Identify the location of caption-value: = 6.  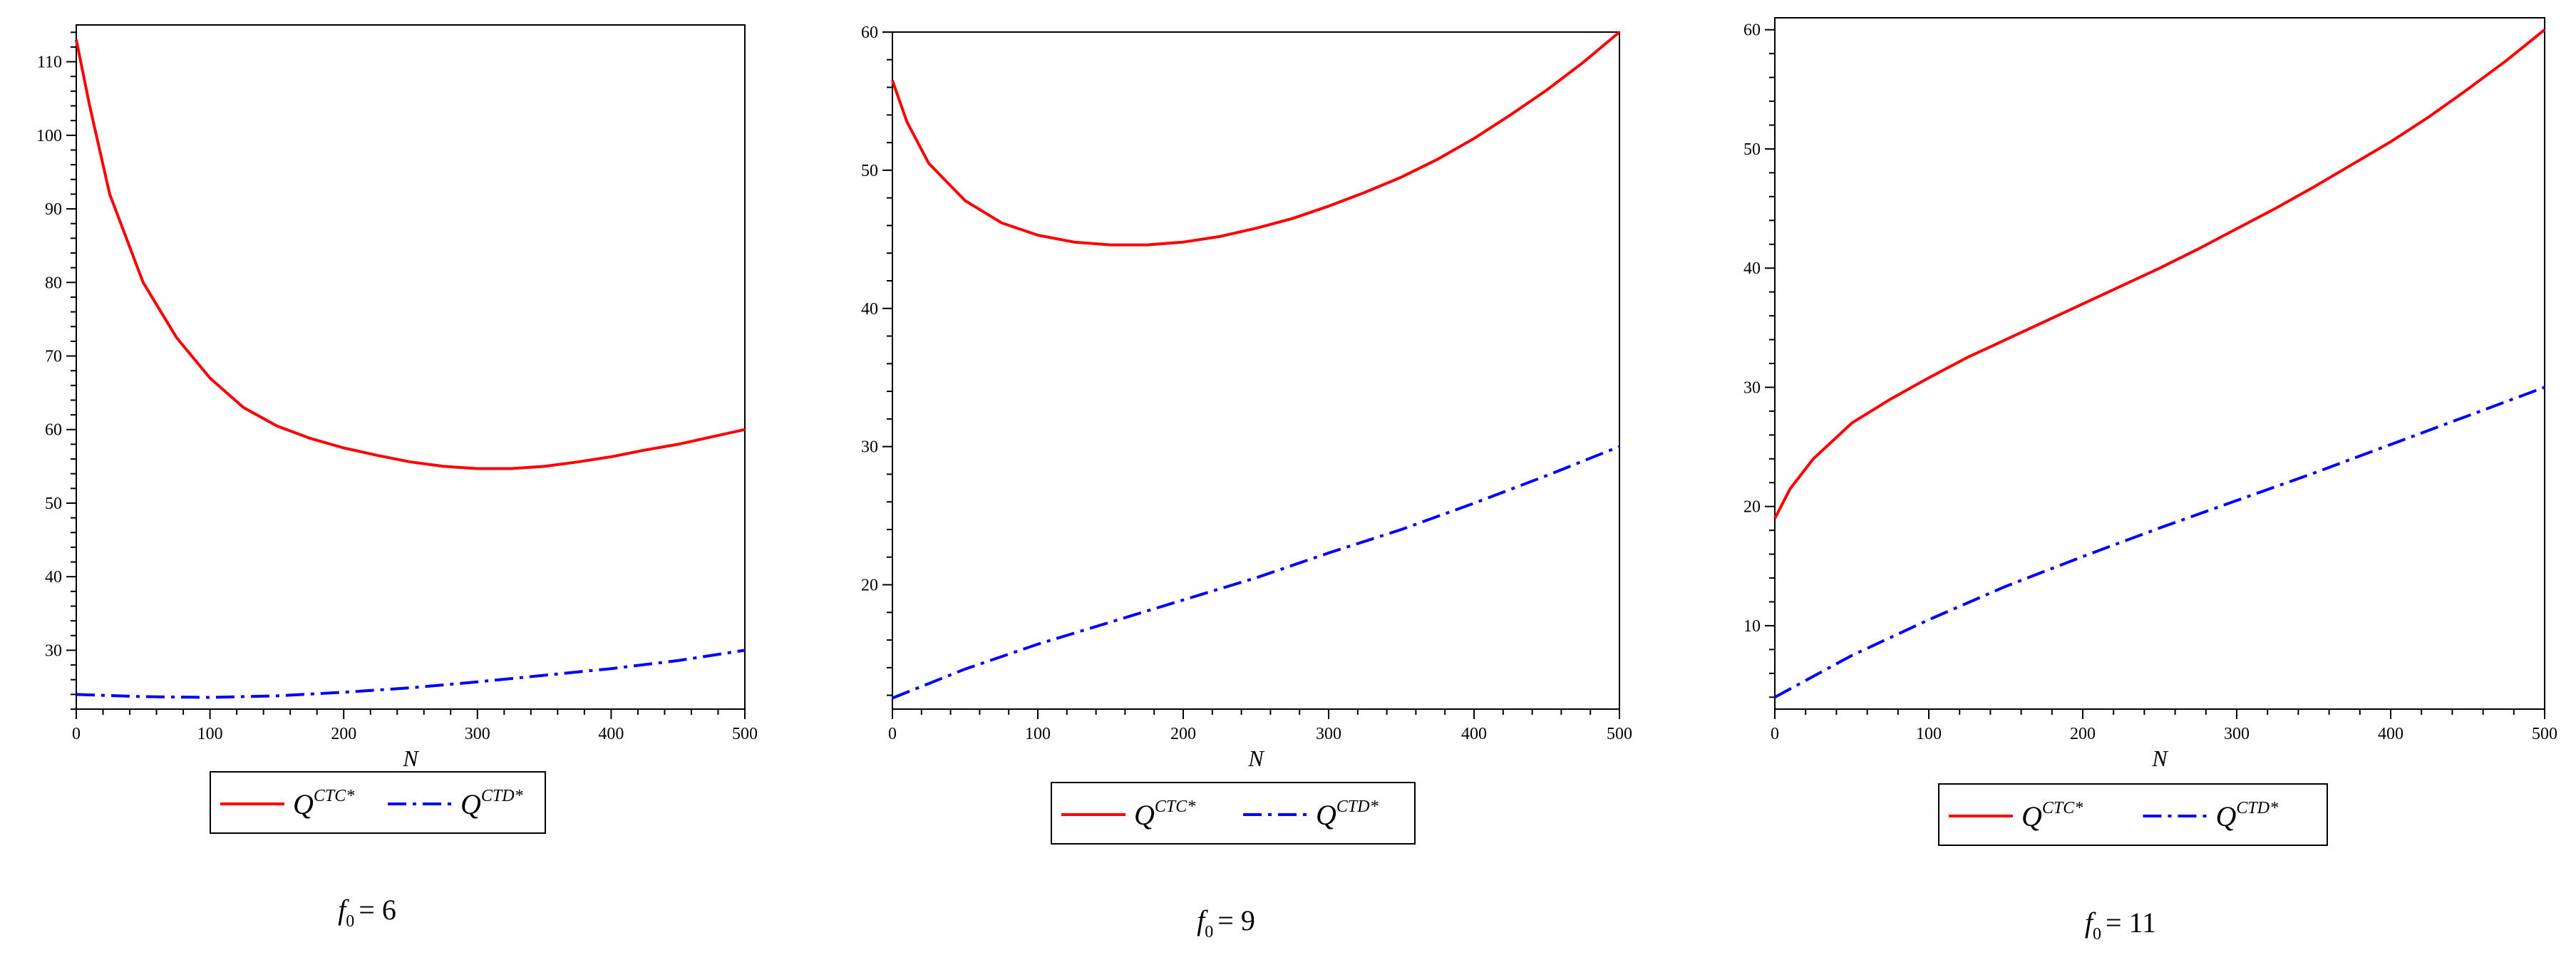
(377, 910).